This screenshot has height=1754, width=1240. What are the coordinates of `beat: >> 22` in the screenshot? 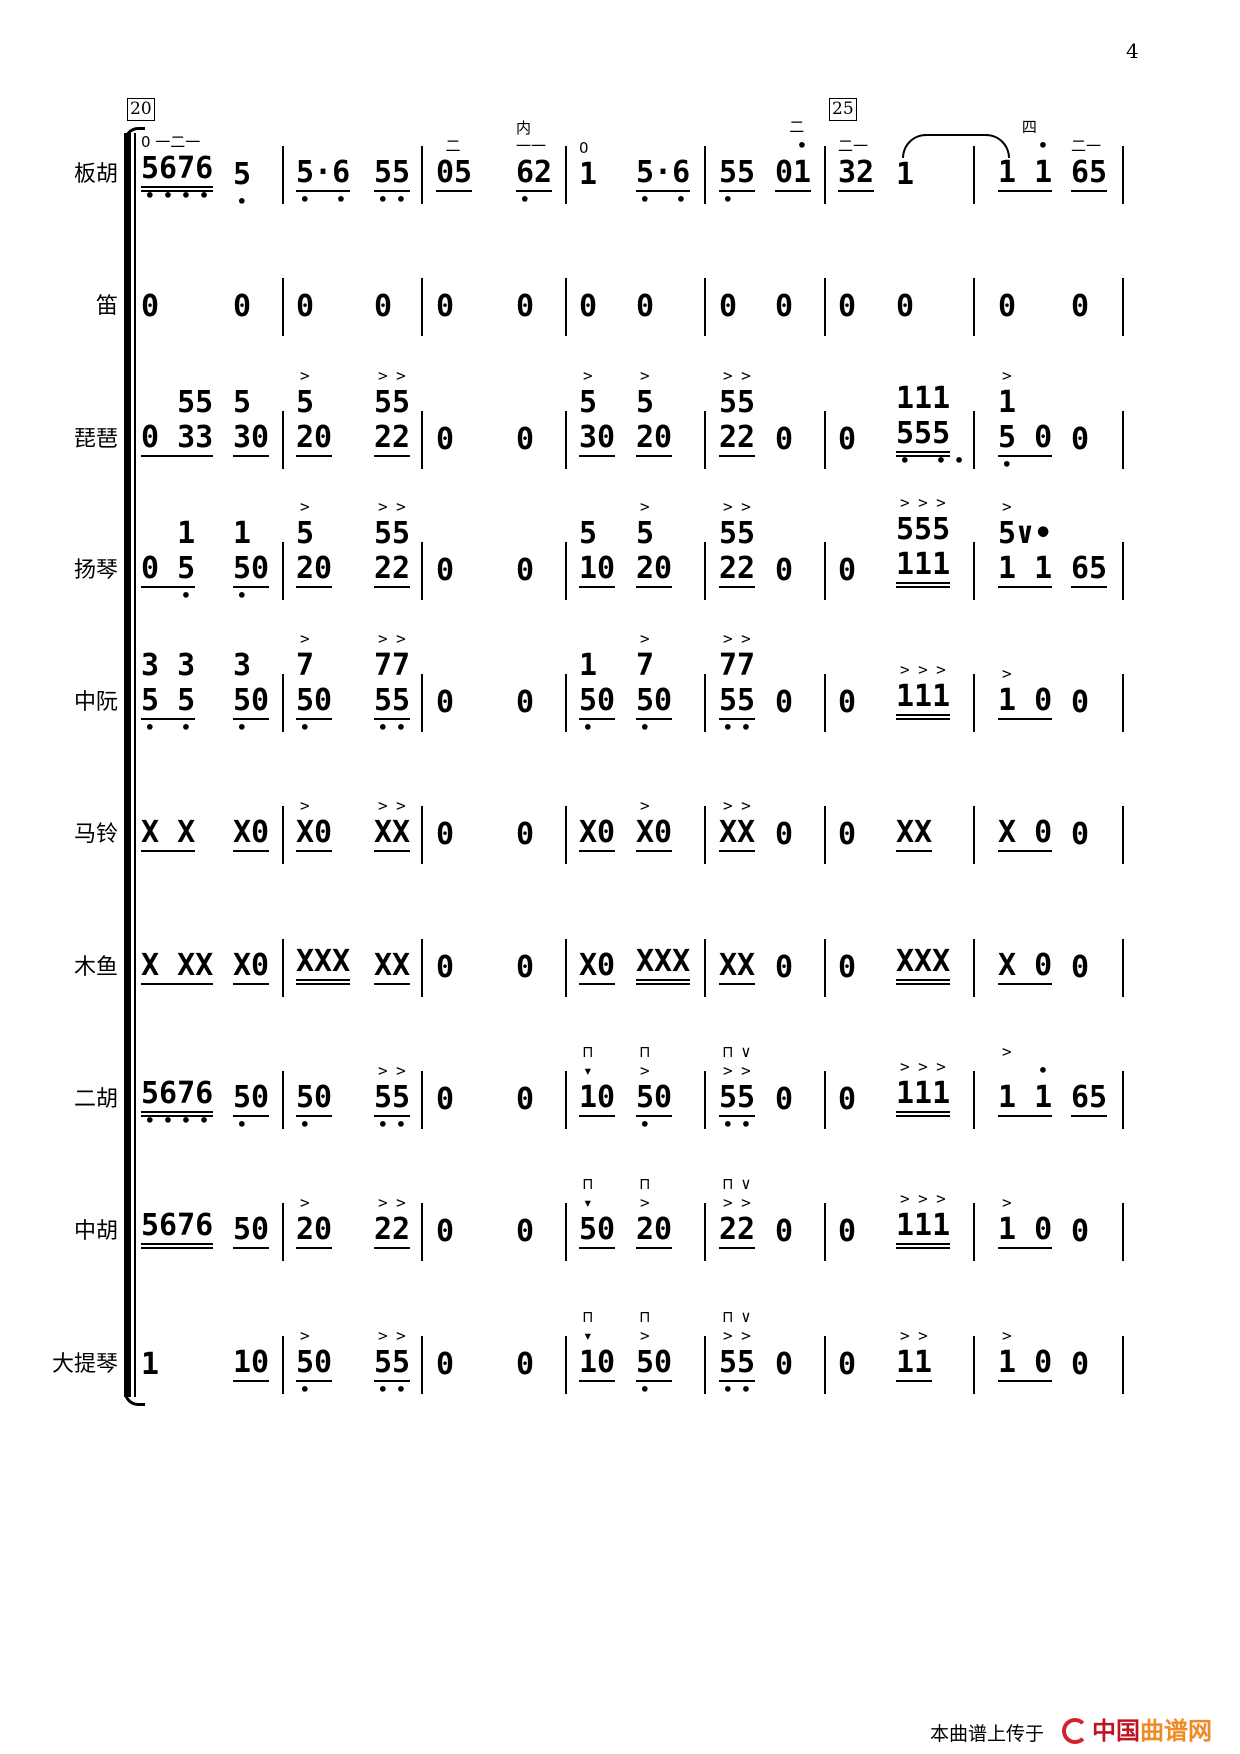 It's located at (394, 1221).